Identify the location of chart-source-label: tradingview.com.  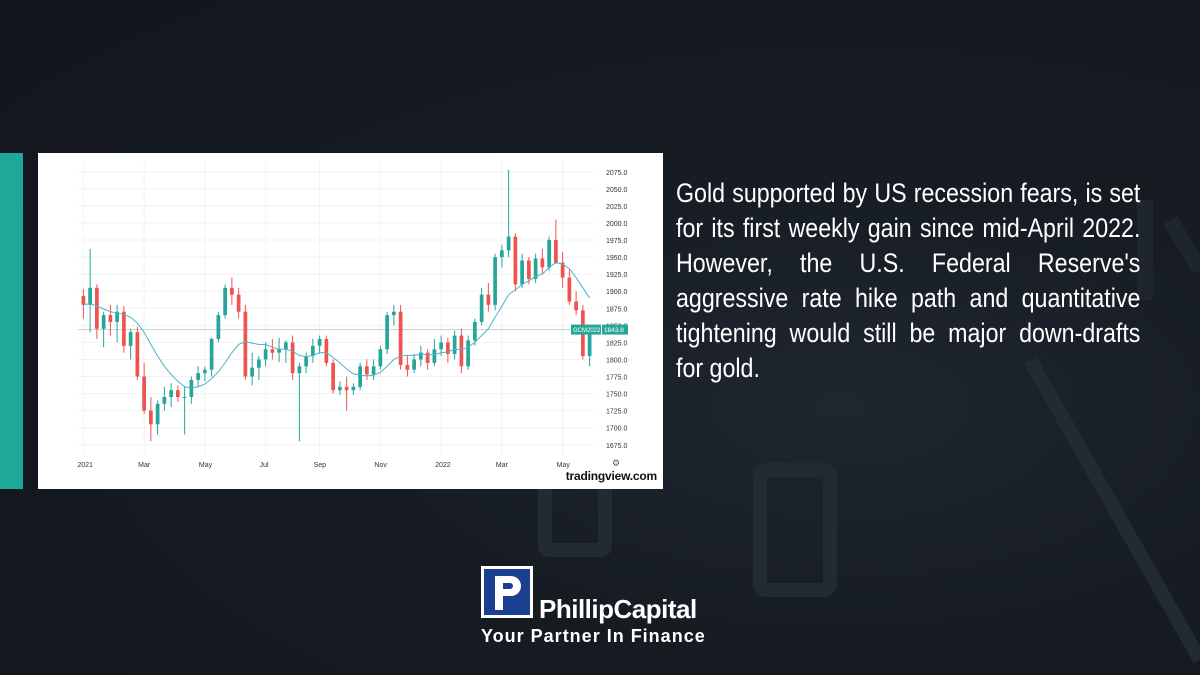
(611, 476).